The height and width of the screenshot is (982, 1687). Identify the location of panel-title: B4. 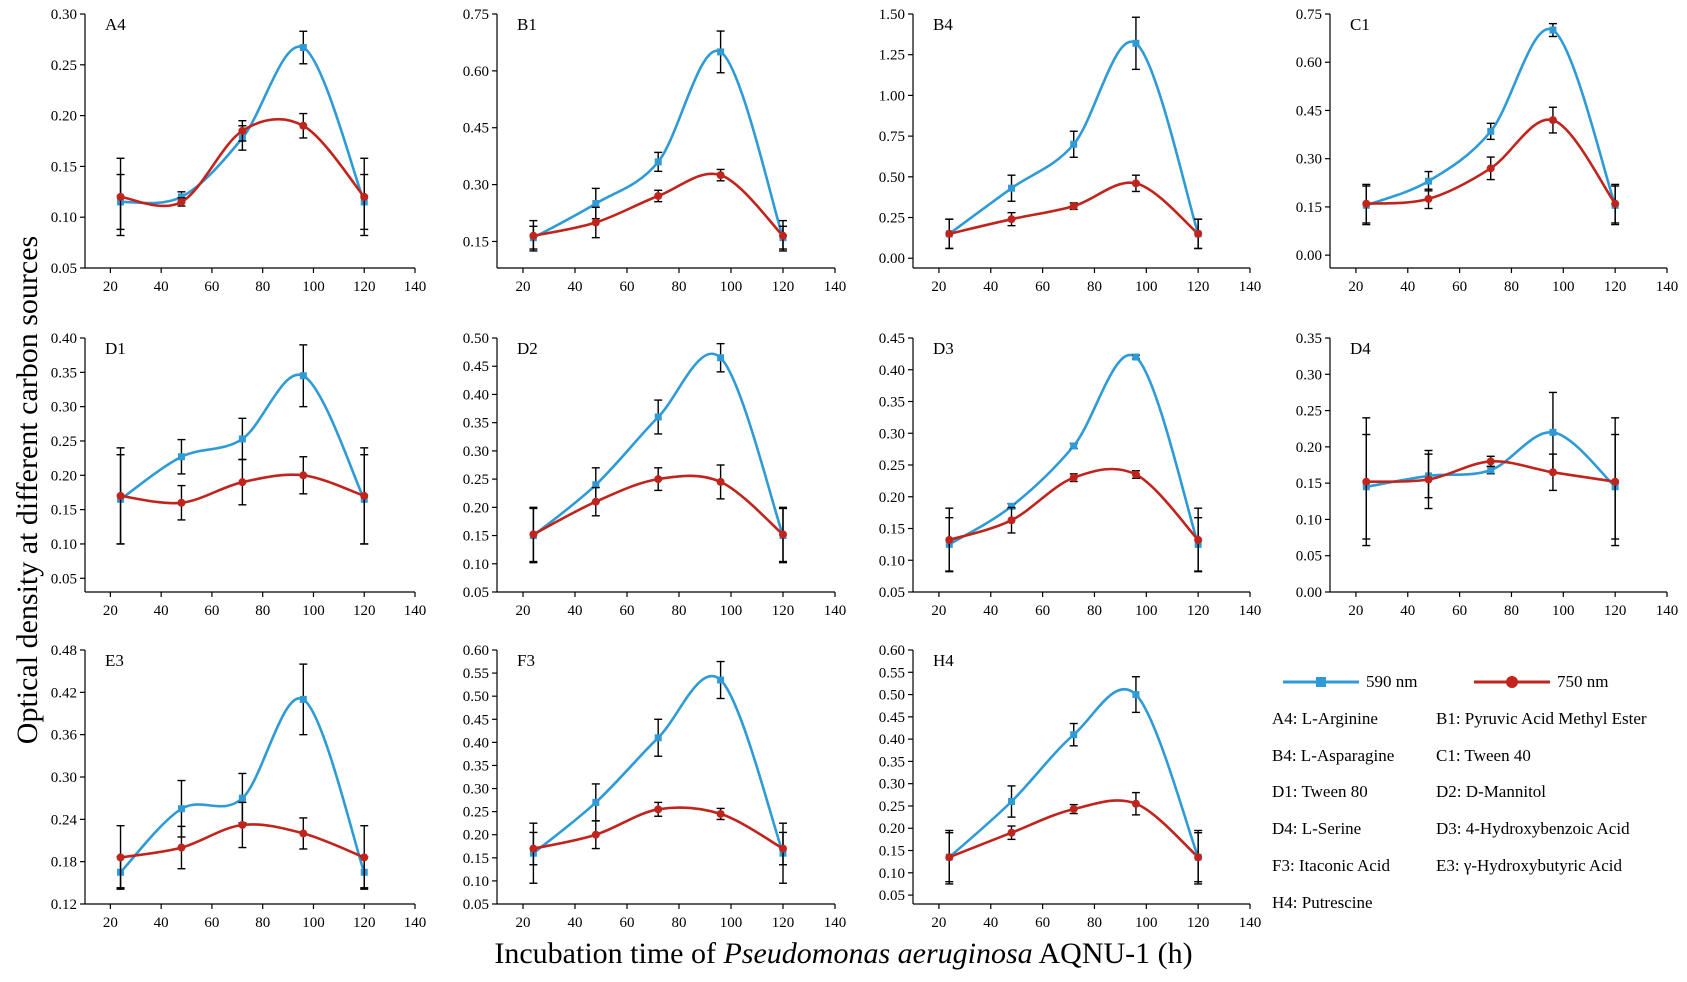
(943, 24).